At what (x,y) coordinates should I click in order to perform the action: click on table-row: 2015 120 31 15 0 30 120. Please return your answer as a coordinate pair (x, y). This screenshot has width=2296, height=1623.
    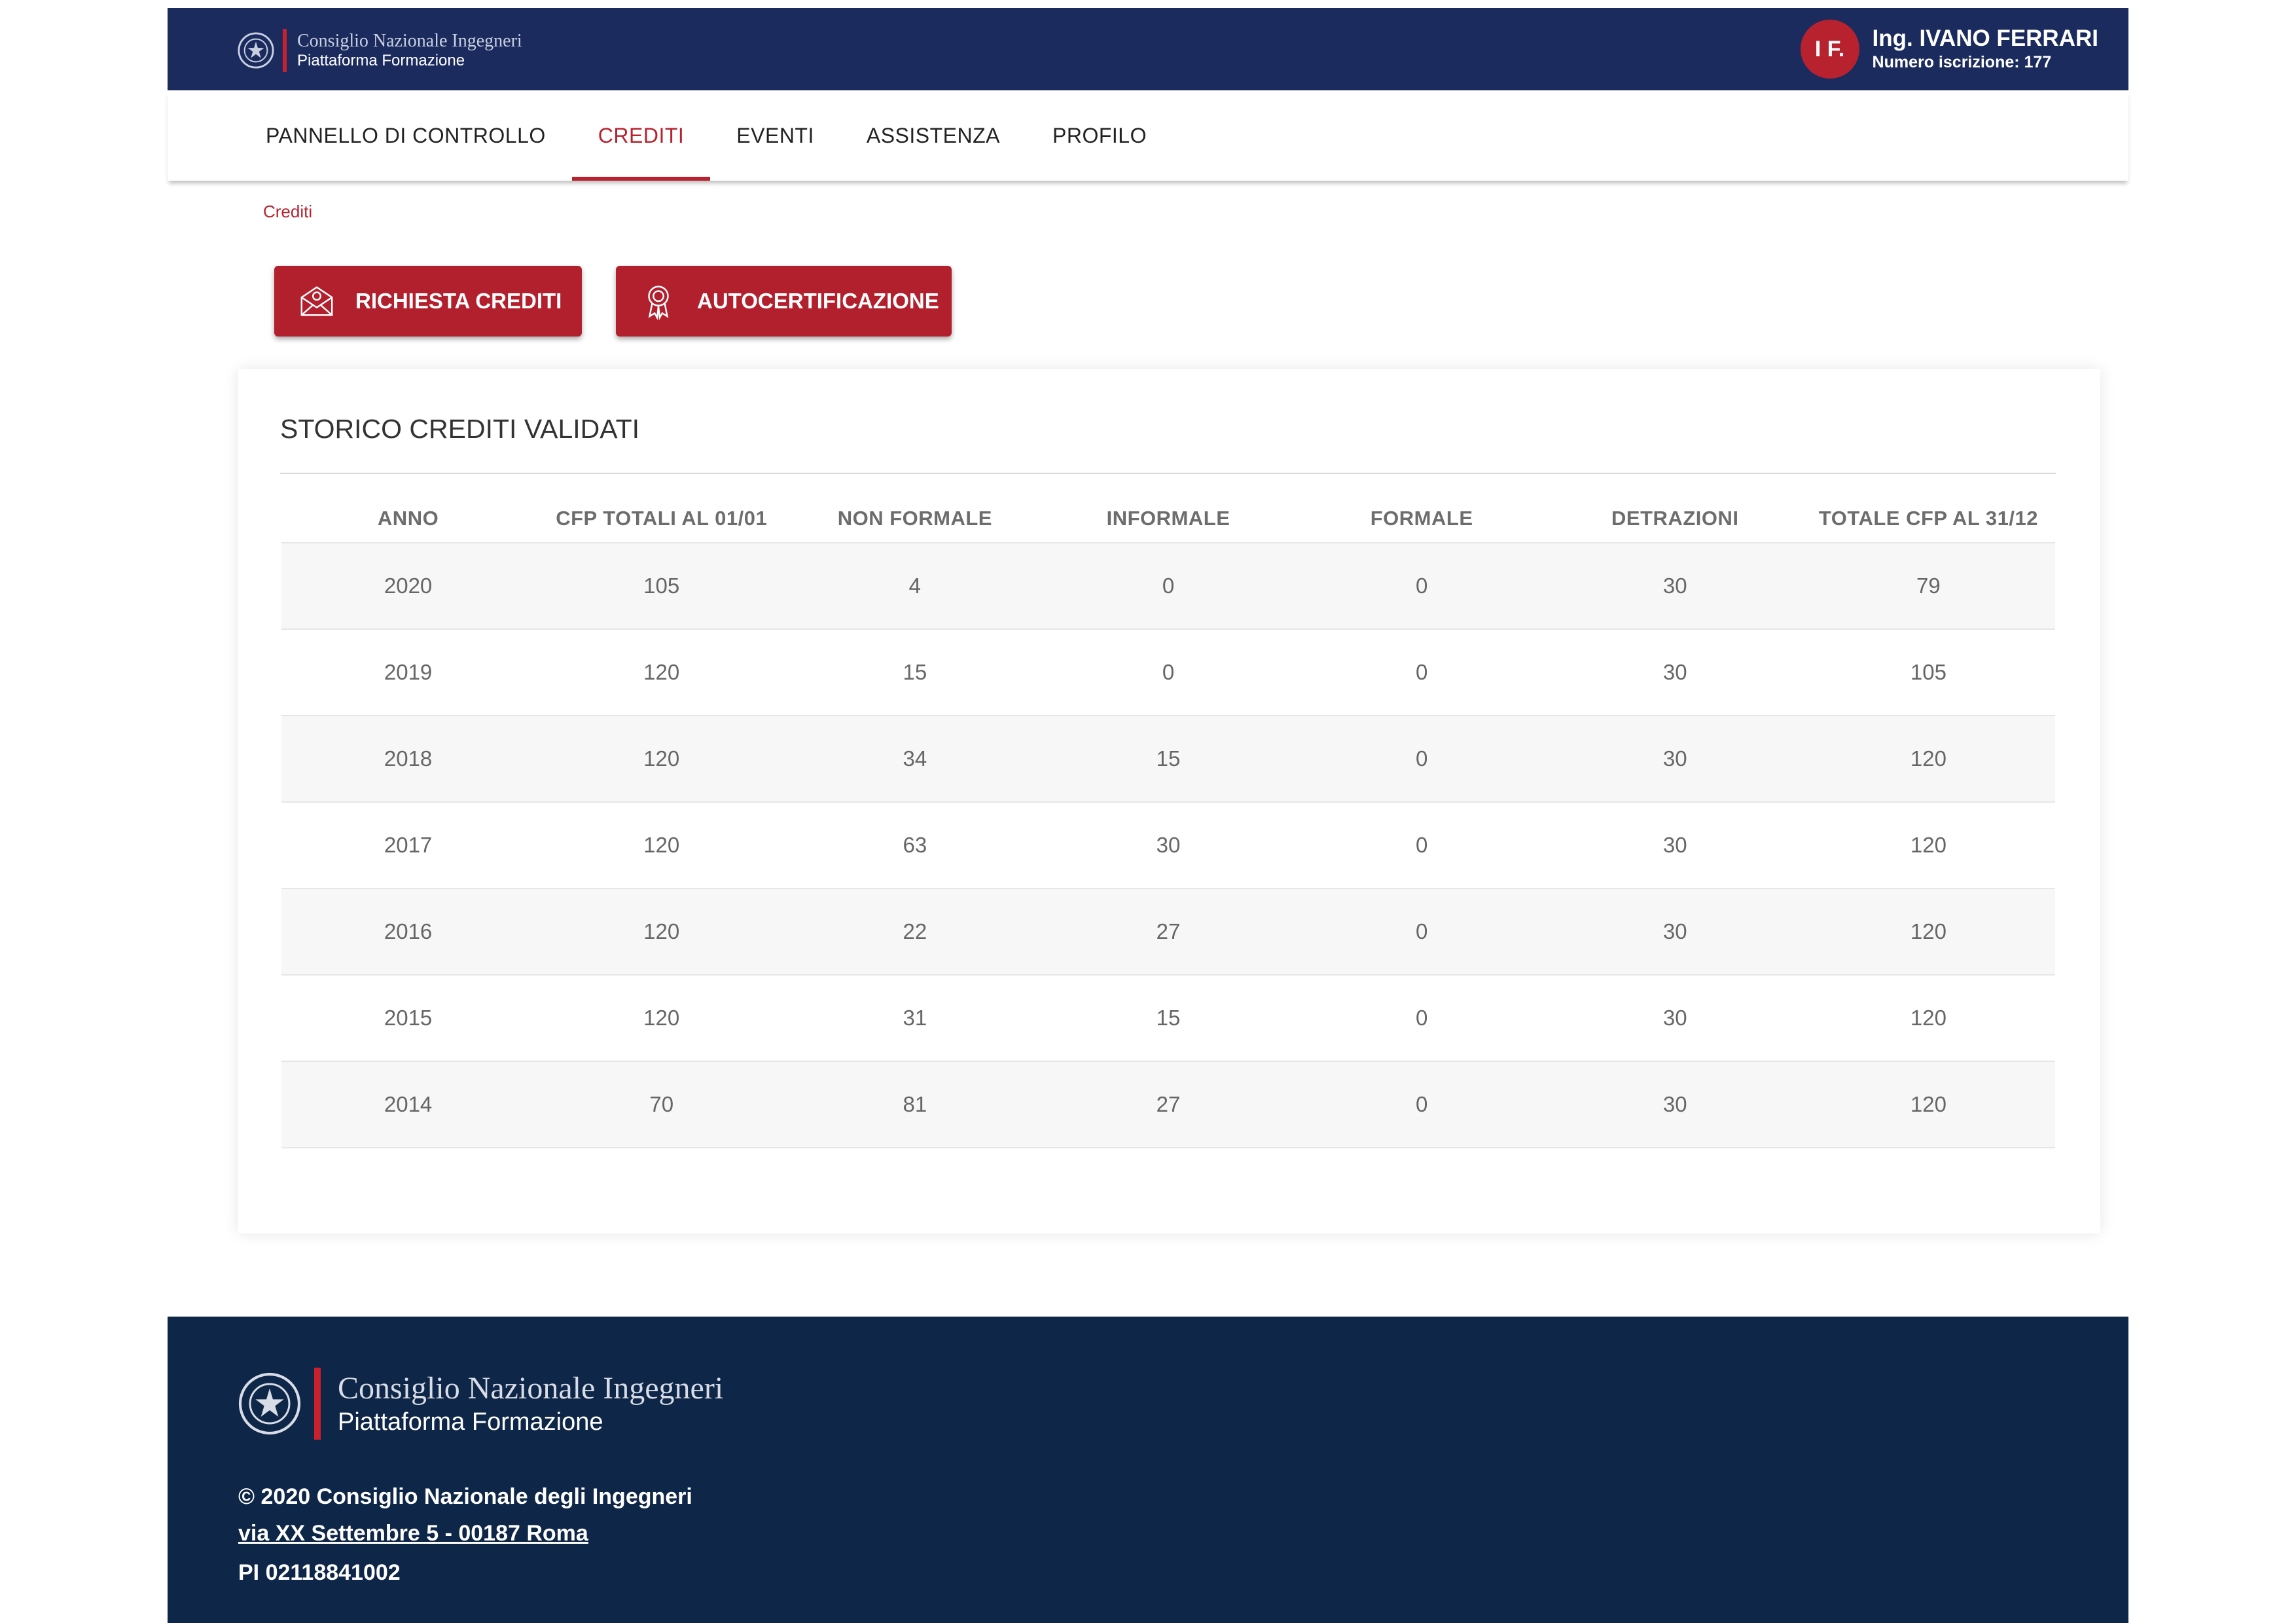
    Looking at the image, I should click on (1168, 1019).